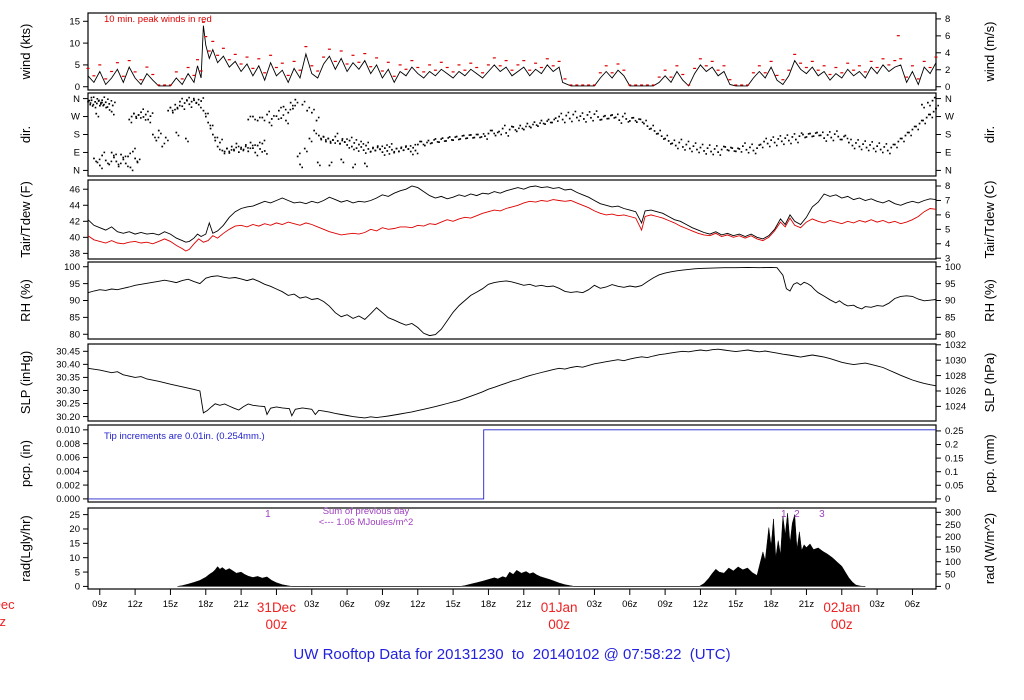 Image resolution: width=1024 pixels, height=700 pixels. I want to click on y-tick-label-right-rh: 95, so click(950, 284).